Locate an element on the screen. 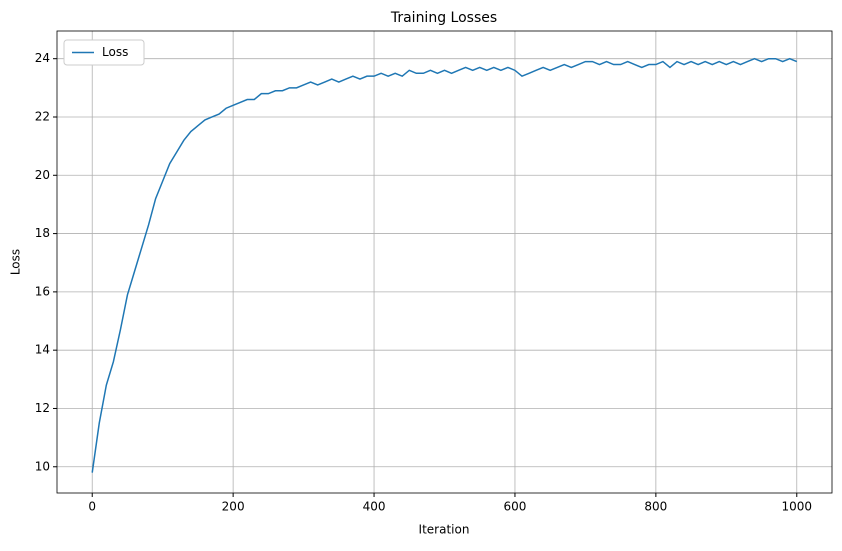 This screenshot has width=842, height=551. chart-title: Training Losses is located at coordinates (443, 18).